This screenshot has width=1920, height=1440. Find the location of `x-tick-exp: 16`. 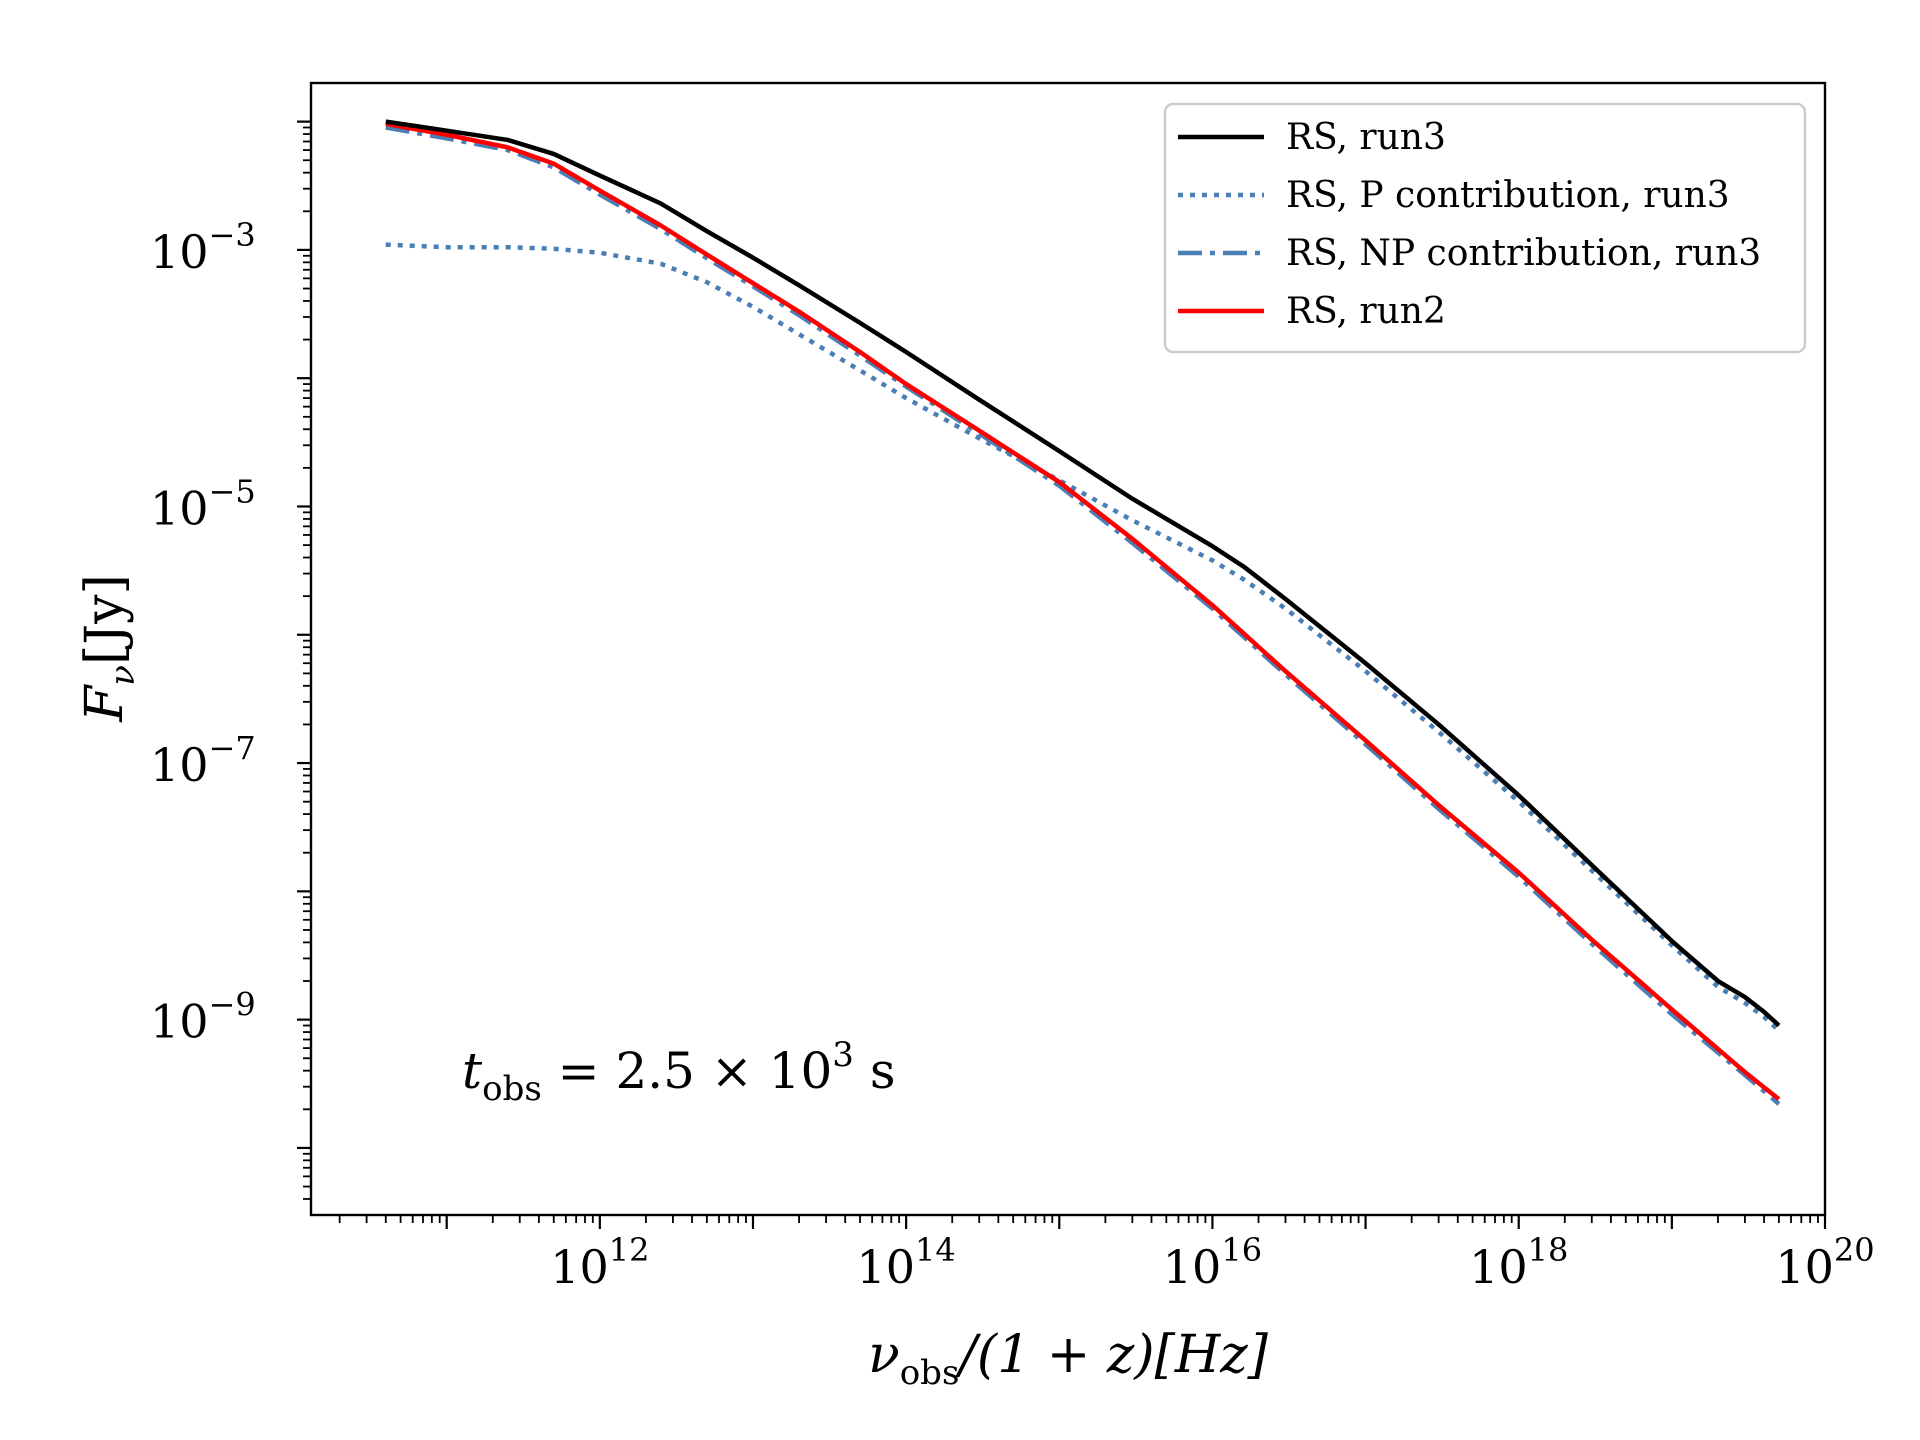

x-tick-exp: 16 is located at coordinates (1241, 1250).